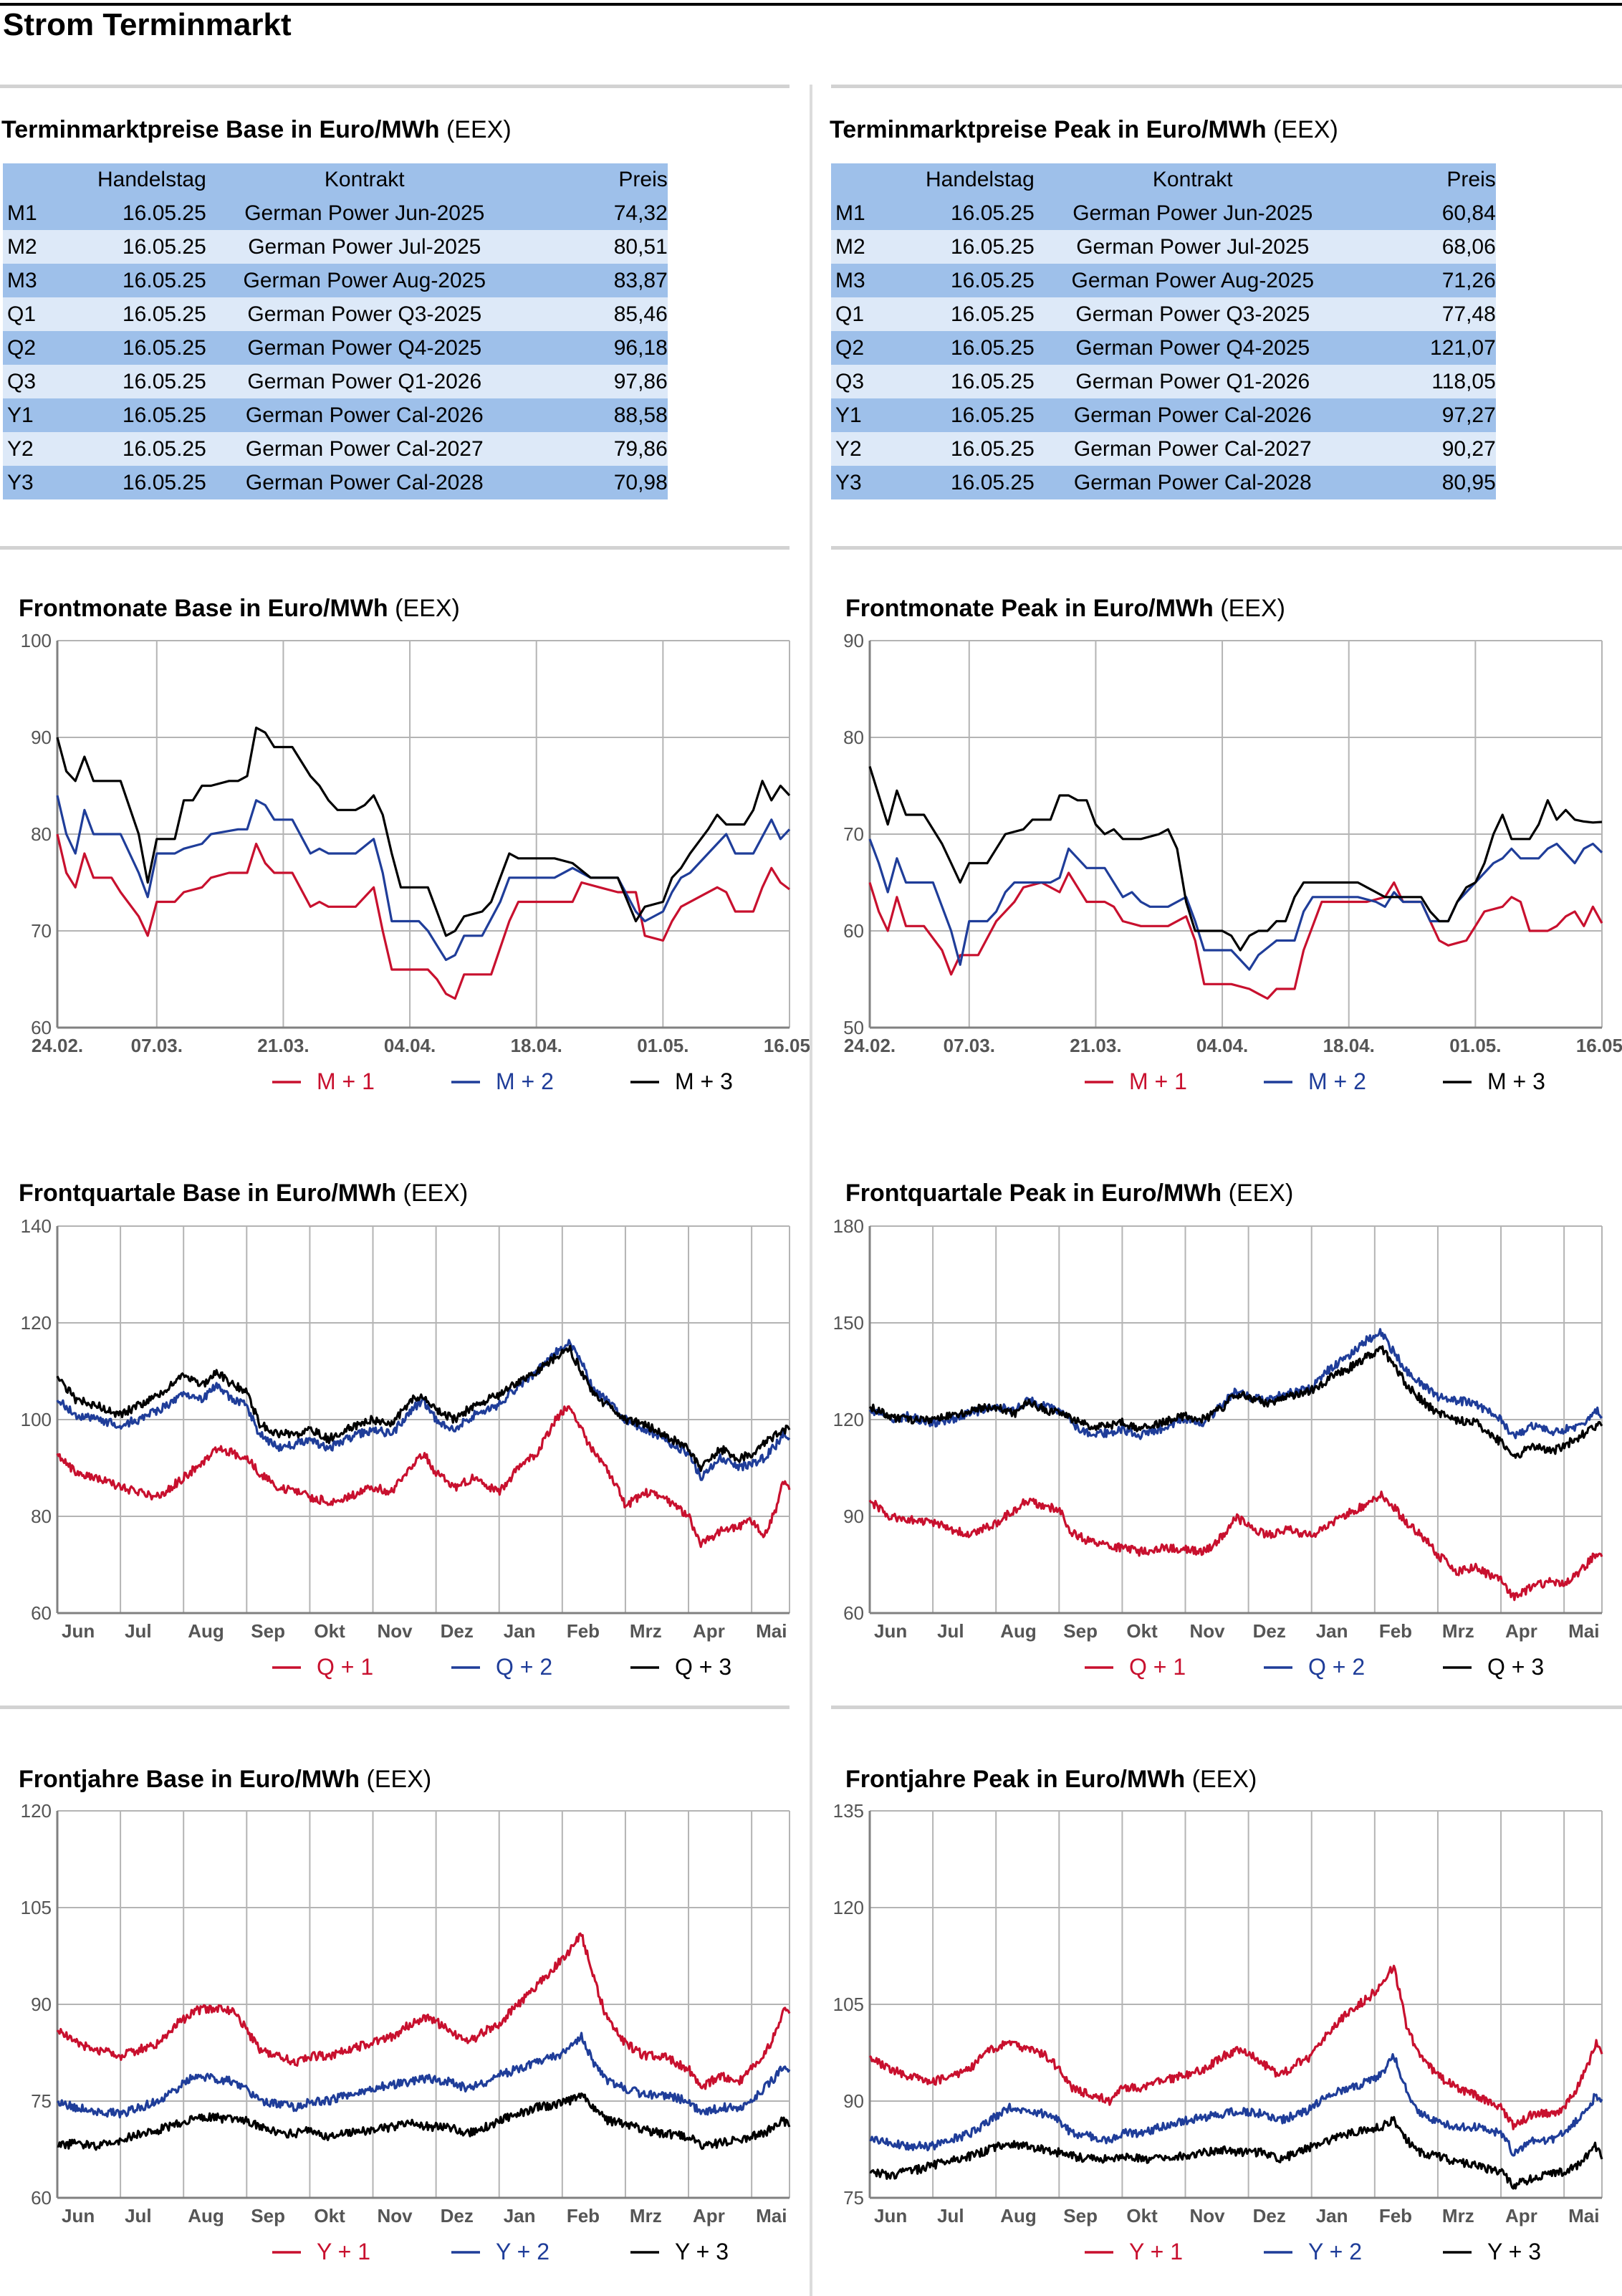 The height and width of the screenshot is (2296, 1622). I want to click on contract-cell: German Power Aug-2025, so click(1192, 280).